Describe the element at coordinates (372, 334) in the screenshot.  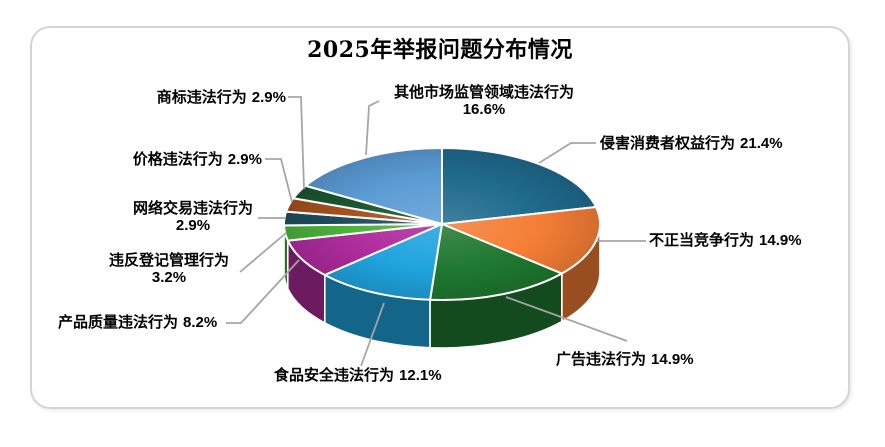
I see `leader-line-food-safety` at that location.